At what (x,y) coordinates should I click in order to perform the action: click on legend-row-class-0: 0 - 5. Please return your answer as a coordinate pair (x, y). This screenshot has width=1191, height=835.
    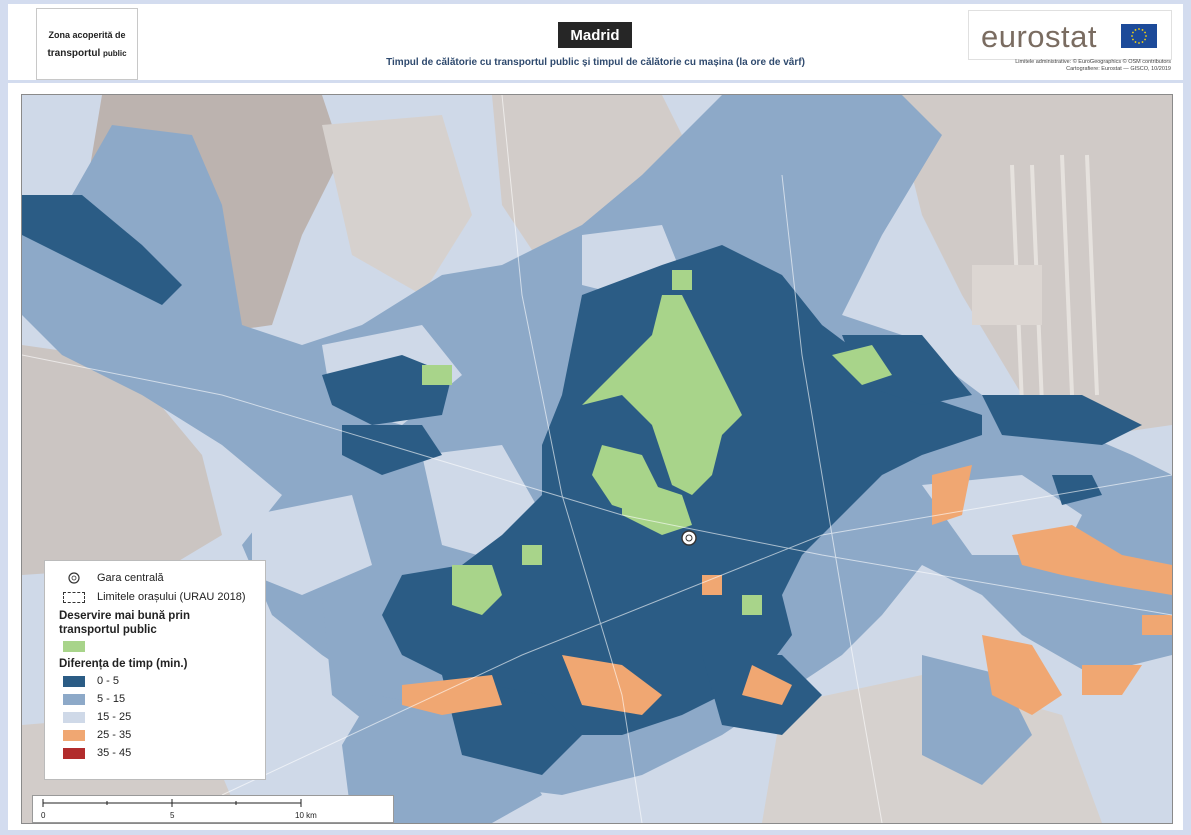
    Looking at the image, I should click on (91, 681).